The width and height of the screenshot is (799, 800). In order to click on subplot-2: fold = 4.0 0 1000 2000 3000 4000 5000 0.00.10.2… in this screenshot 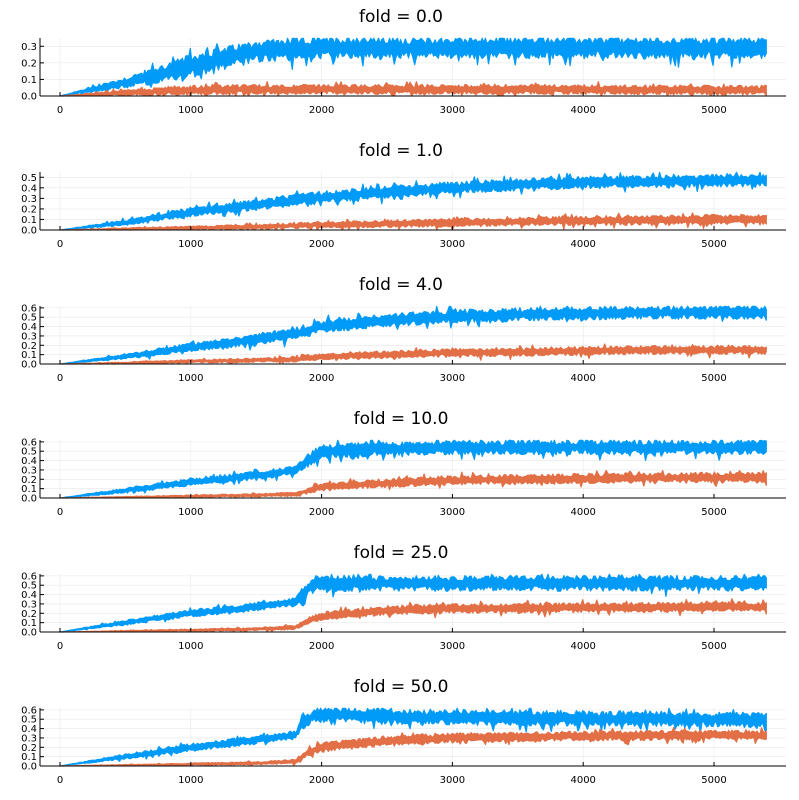, I will do `click(403, 329)`.